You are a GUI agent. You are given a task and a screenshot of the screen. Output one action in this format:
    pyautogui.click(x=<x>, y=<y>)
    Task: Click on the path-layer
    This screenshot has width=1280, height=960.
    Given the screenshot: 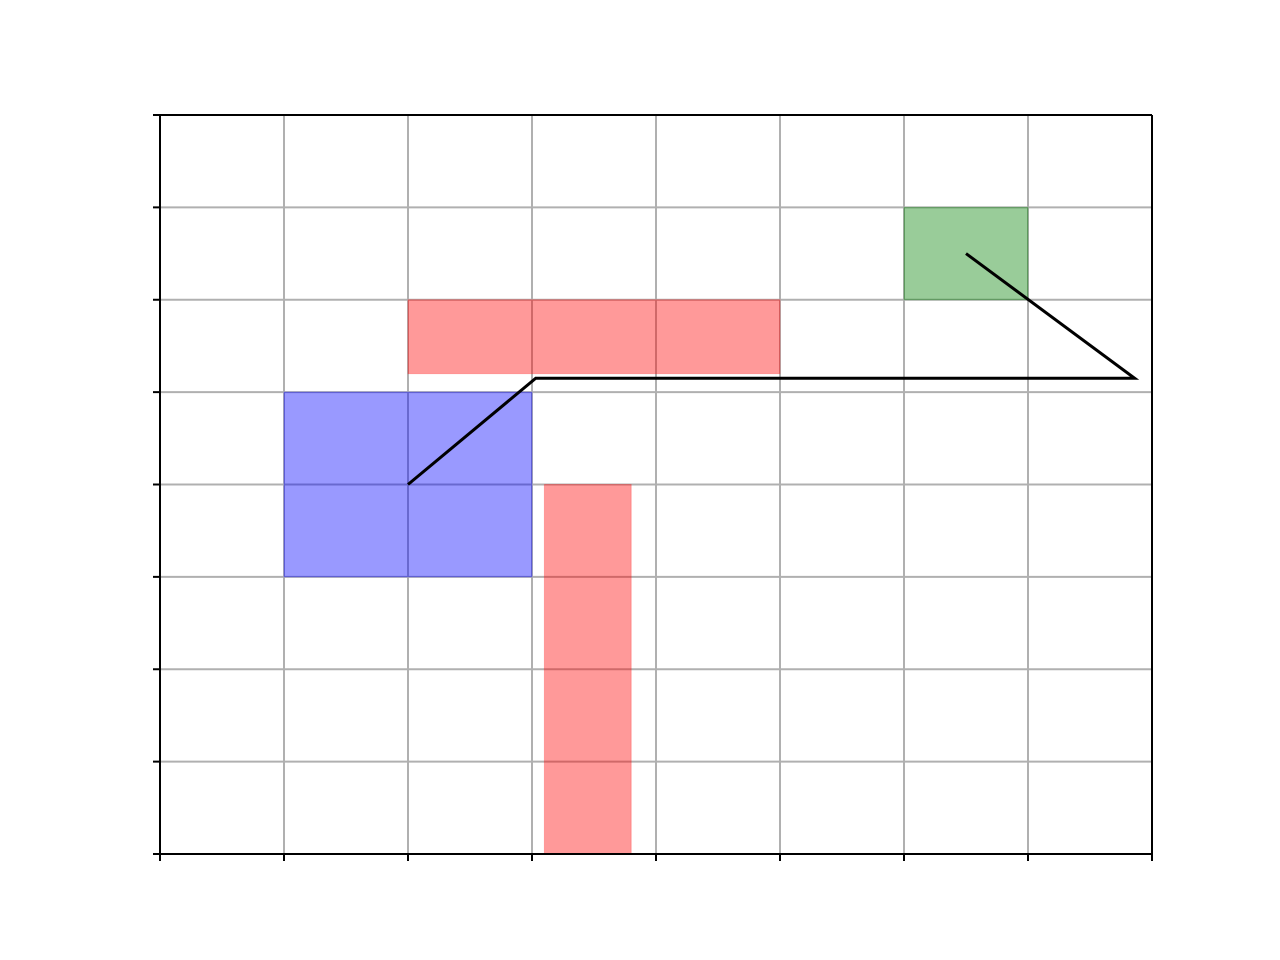 What is the action you would take?
    pyautogui.click(x=773, y=369)
    